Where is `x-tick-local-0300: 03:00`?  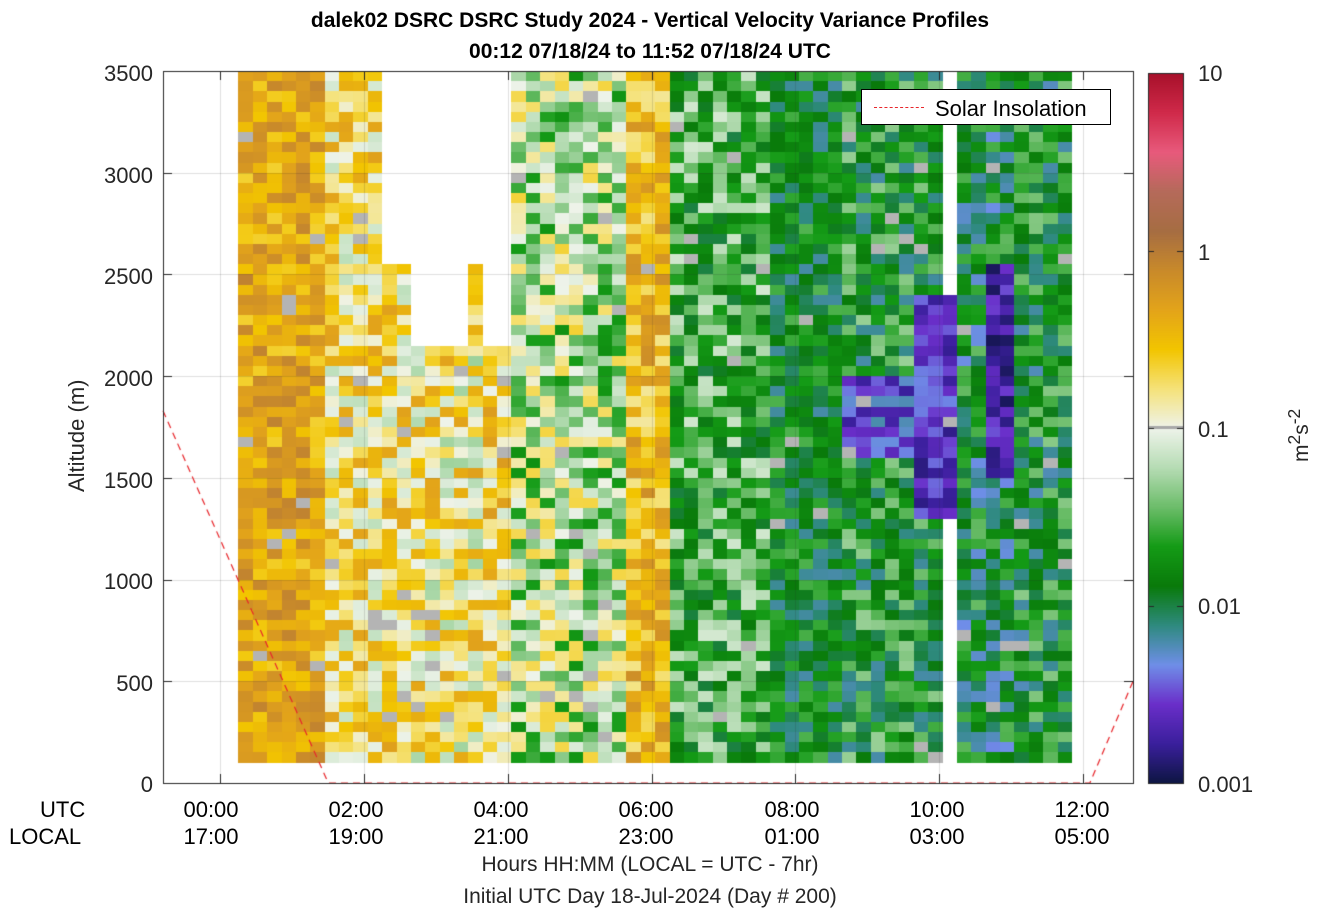
x-tick-local-0300: 03:00 is located at coordinates (937, 836).